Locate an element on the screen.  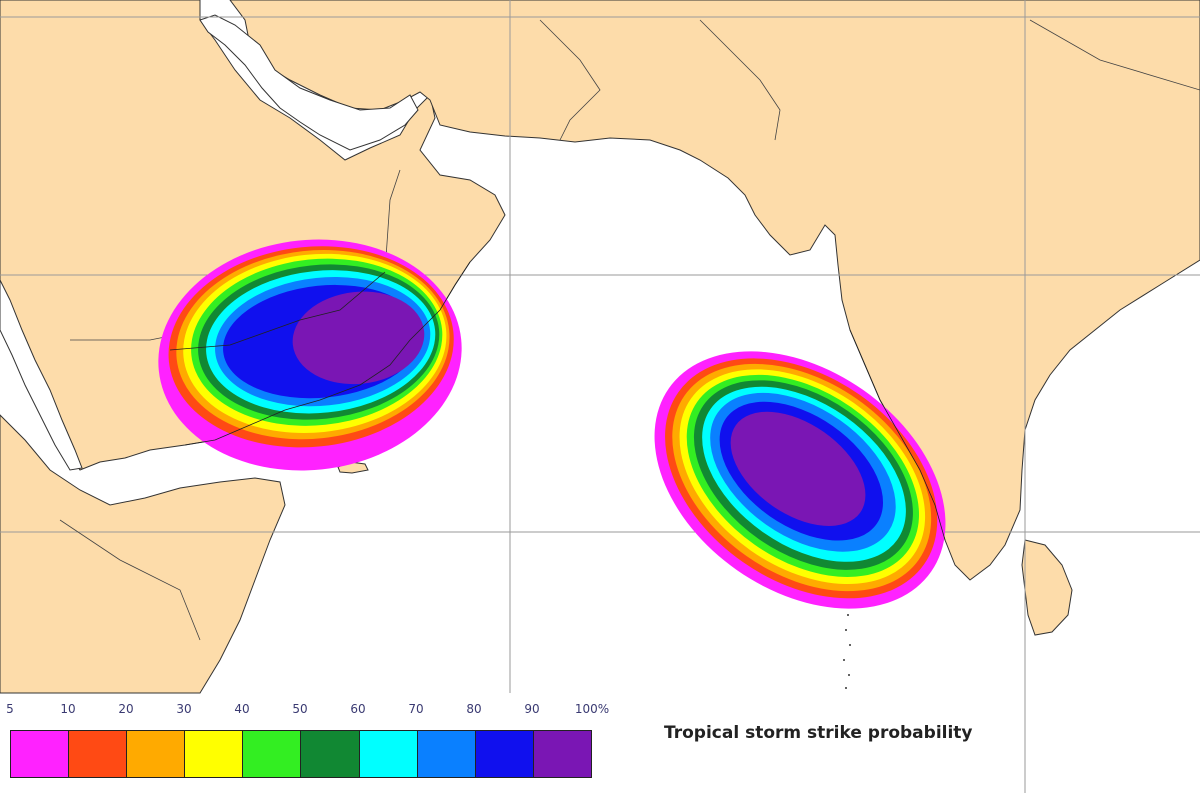
legend-label: 90 is located at coordinates (532, 709).